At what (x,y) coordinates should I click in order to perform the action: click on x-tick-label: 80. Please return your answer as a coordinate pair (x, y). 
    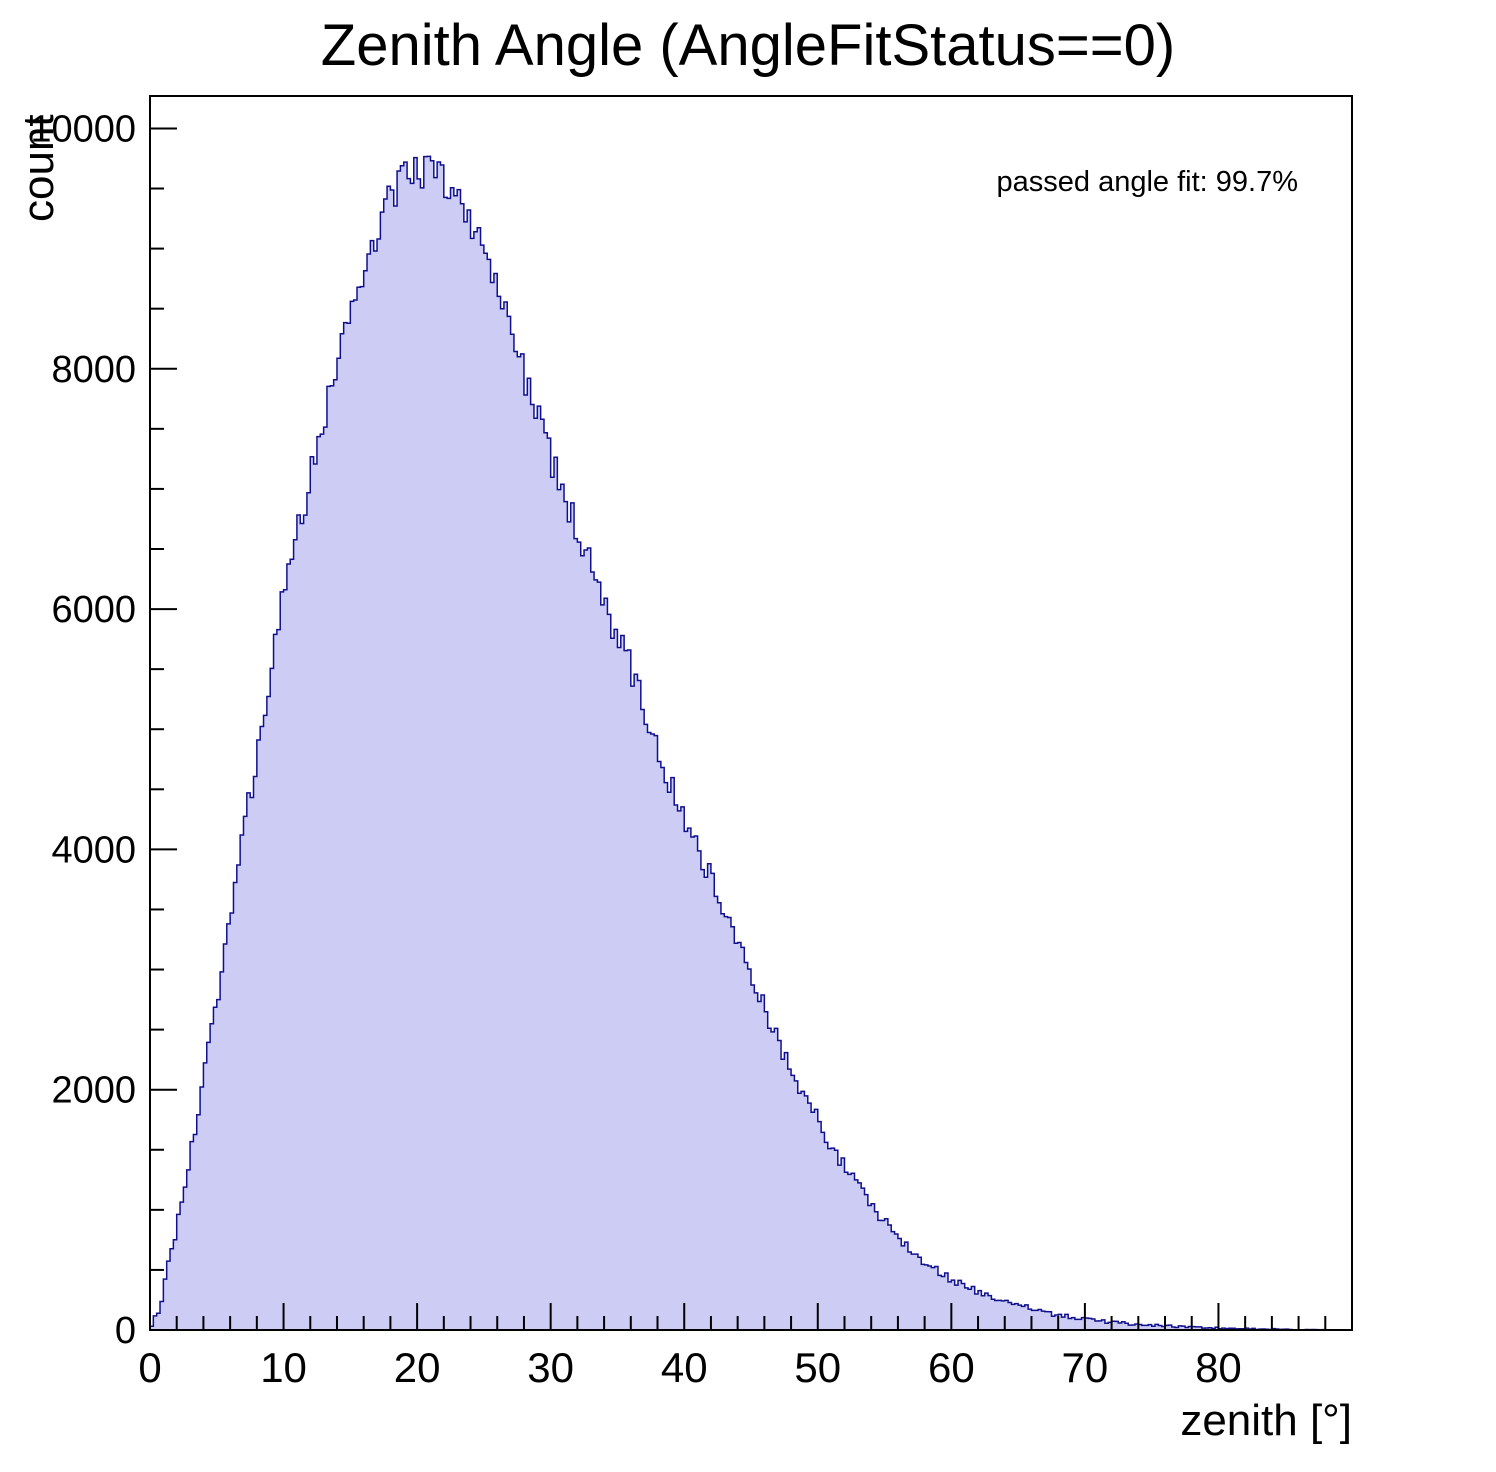
    Looking at the image, I should click on (1218, 1367).